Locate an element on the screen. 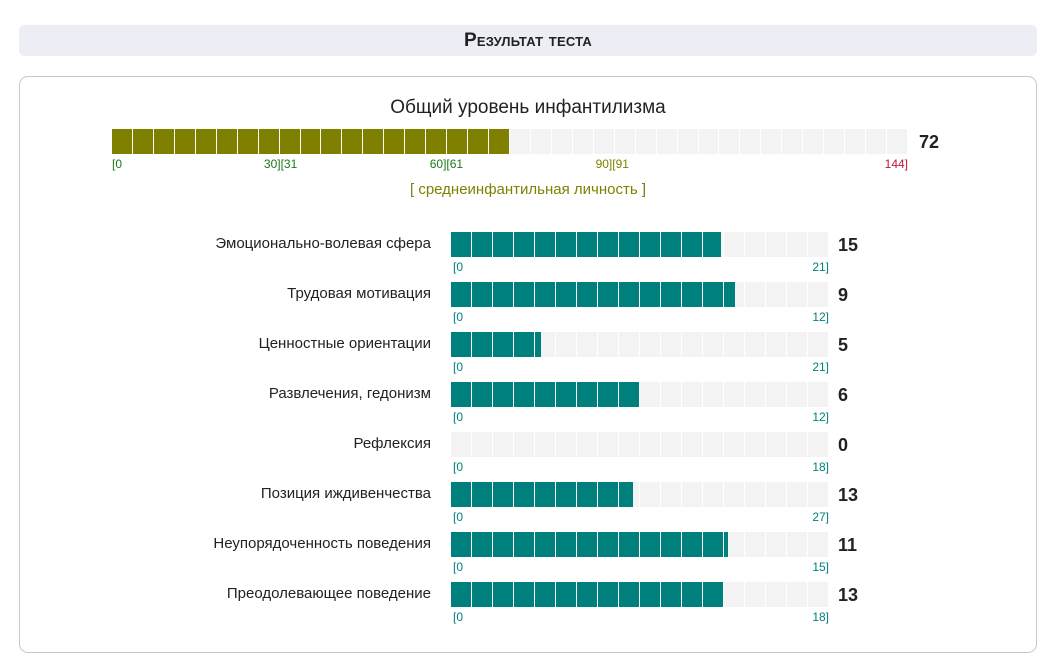 The width and height of the screenshot is (1052, 667). result-title: Результат теста is located at coordinates (527, 40).